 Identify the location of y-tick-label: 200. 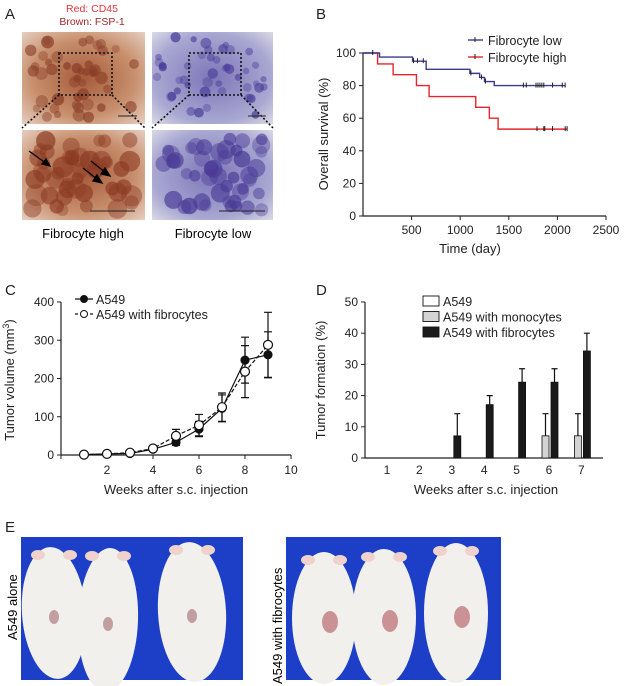
(44, 379).